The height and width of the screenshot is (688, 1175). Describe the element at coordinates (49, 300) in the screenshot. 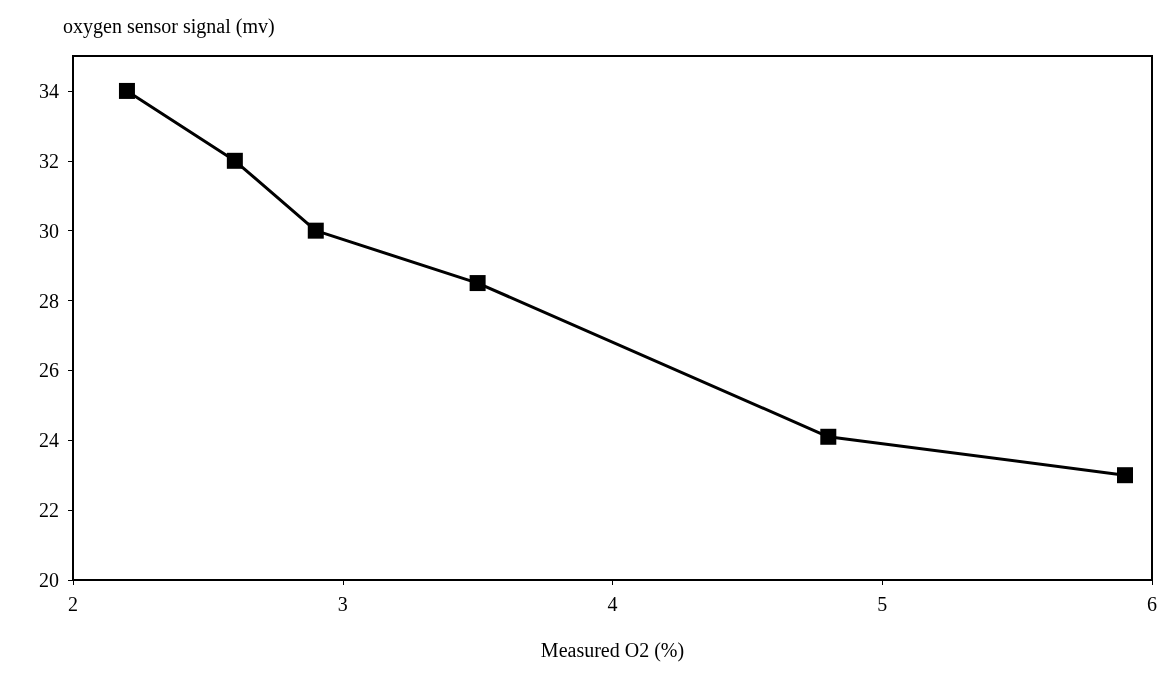

I see `y-tick-label: 28` at that location.